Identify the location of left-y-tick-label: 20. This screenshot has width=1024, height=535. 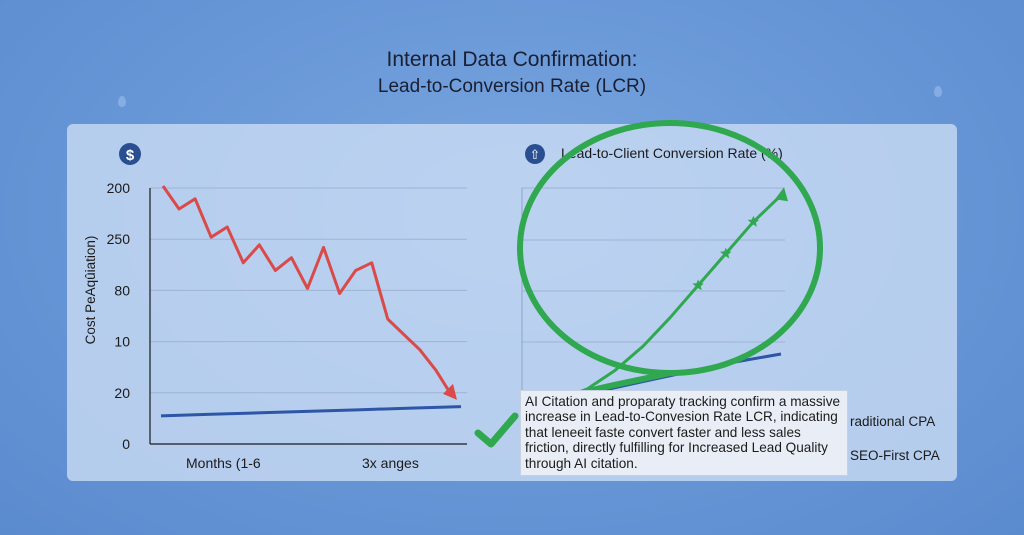
(122, 393).